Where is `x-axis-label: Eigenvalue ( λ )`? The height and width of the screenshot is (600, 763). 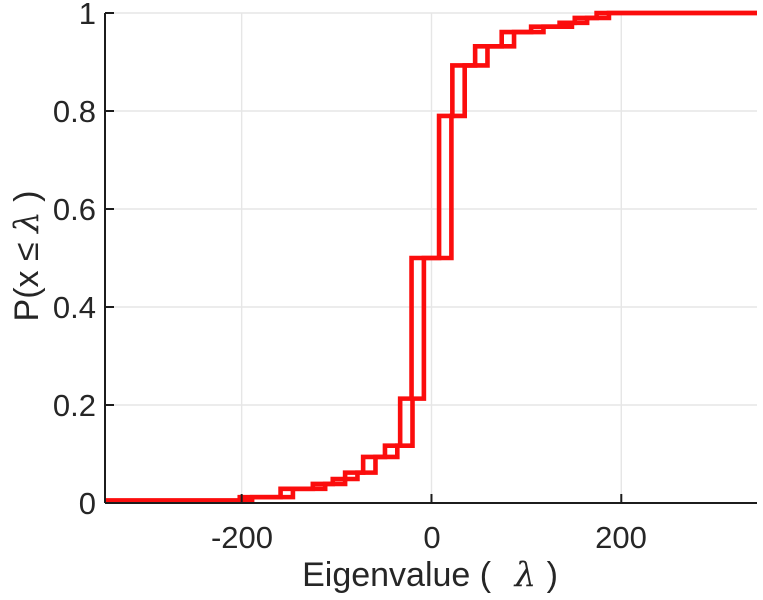 x-axis-label: Eigenvalue ( λ ) is located at coordinates (430, 575).